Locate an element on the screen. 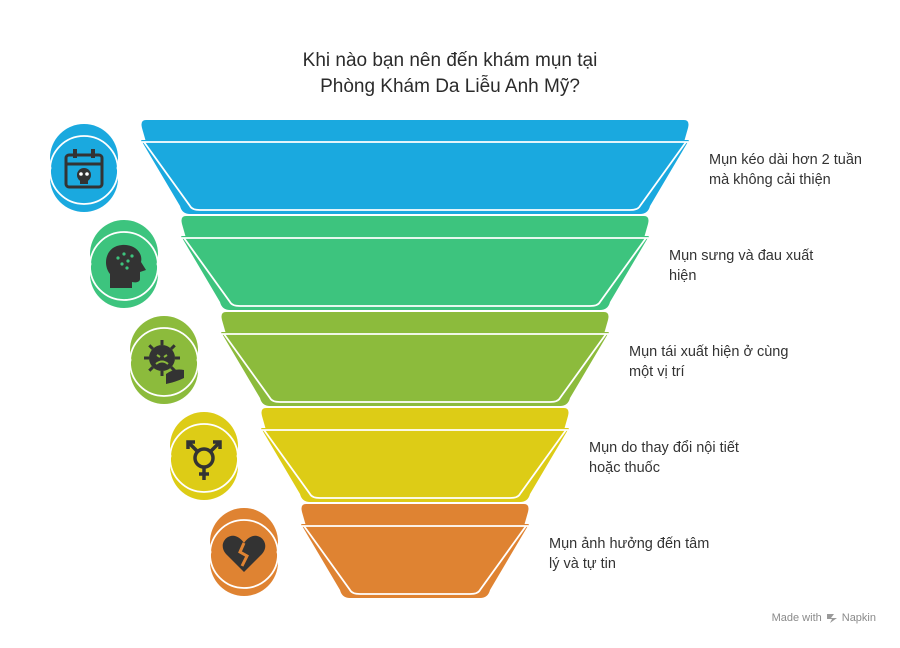 This screenshot has width=900, height=648. title-line-1: Khi nào bạn nên đến khám mụn tại is located at coordinates (450, 60).